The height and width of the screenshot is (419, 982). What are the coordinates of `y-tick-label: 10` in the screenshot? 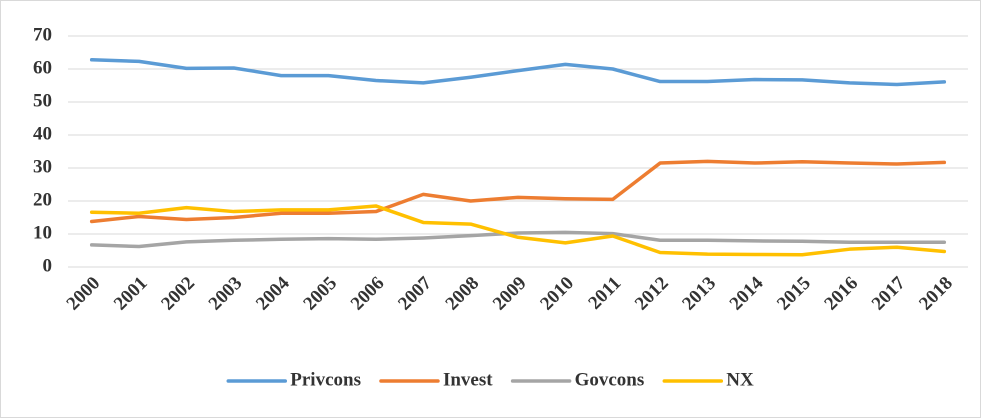 It's located at (42, 232).